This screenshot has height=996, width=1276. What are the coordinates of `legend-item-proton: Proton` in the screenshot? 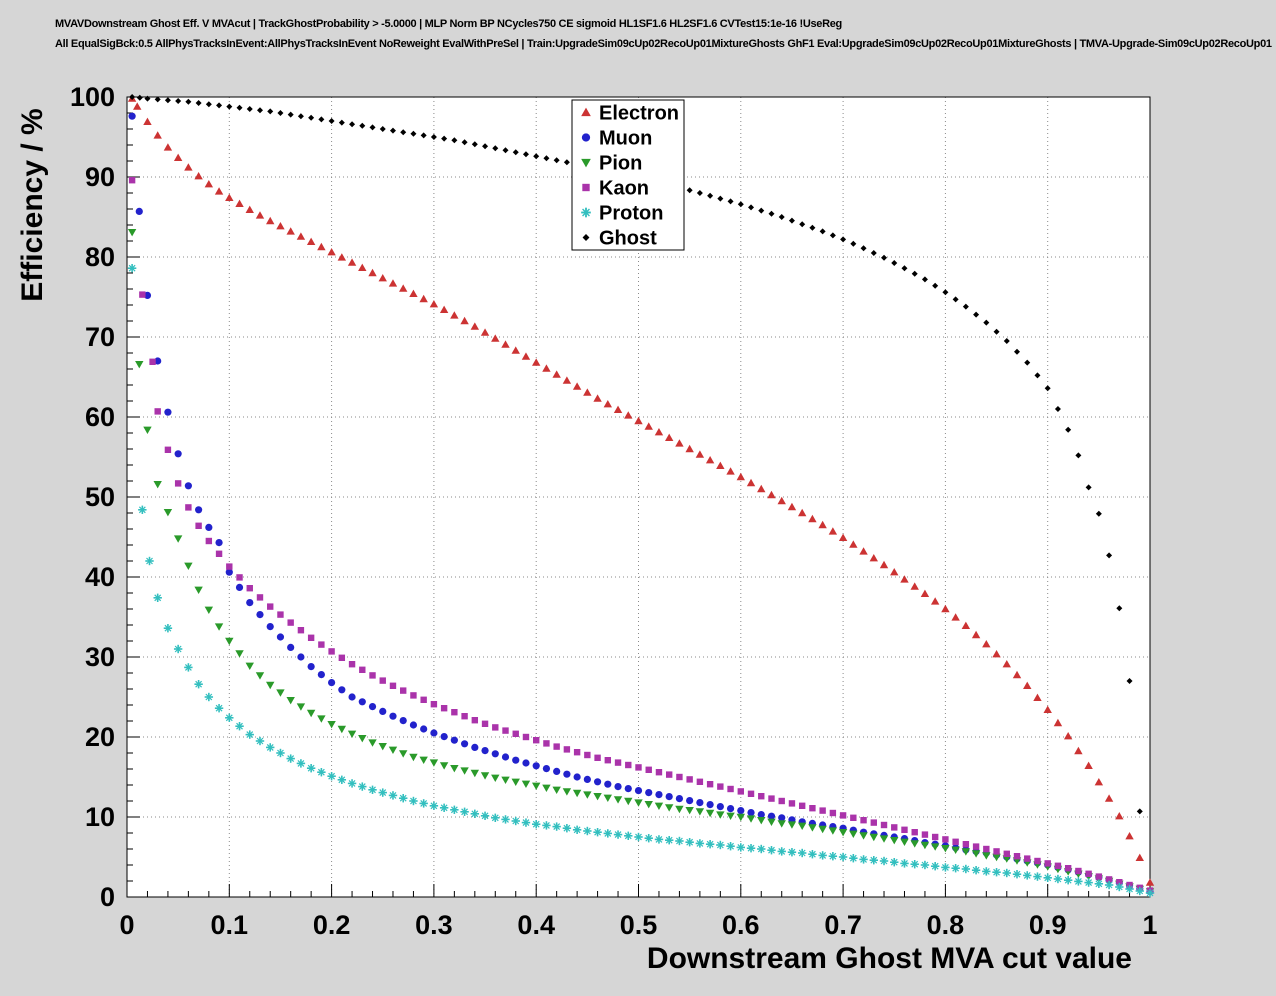 It's located at (622, 214).